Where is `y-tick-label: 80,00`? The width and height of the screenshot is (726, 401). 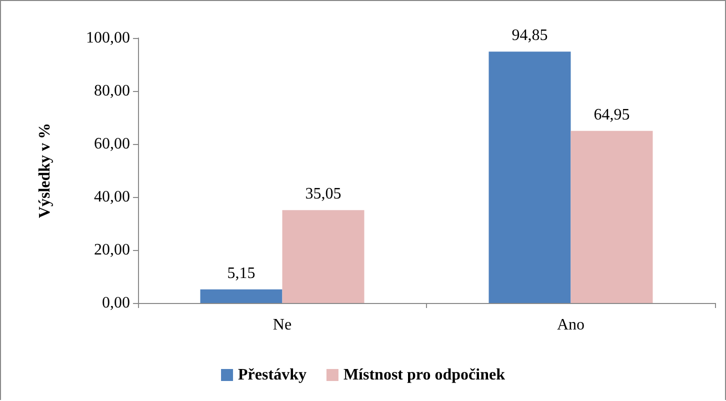 y-tick-label: 80,00 is located at coordinates (112, 91).